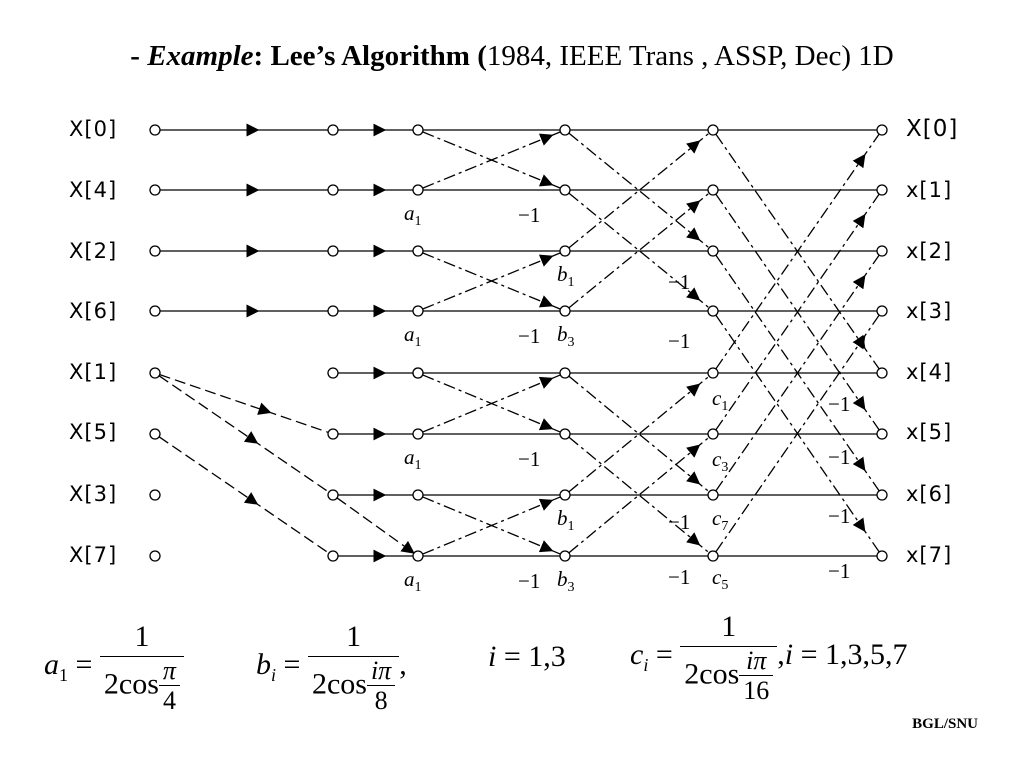 The height and width of the screenshot is (768, 1024). What do you see at coordinates (93, 251) in the screenshot?
I see `input-label-2: X[2]` at bounding box center [93, 251].